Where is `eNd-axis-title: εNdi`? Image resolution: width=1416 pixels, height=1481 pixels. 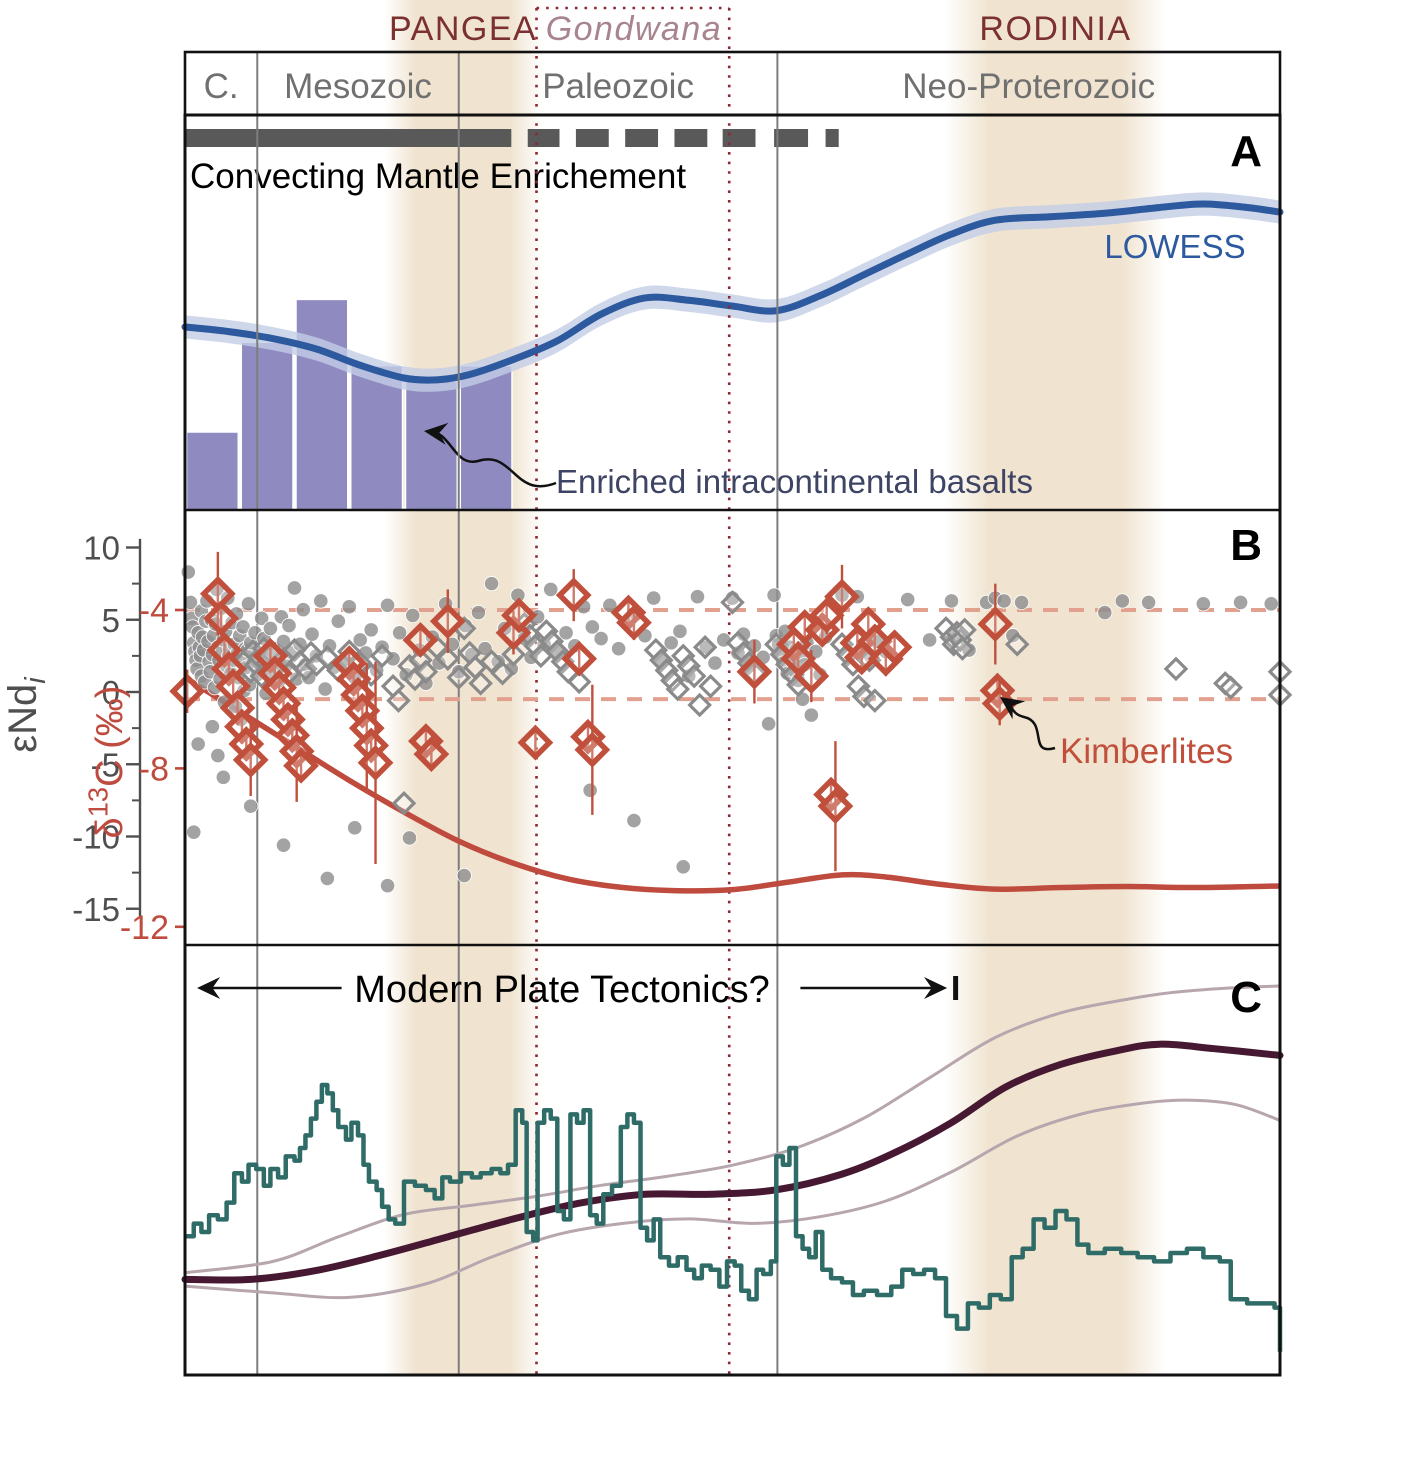 eNd-axis-title: εNdi is located at coordinates (26, 714).